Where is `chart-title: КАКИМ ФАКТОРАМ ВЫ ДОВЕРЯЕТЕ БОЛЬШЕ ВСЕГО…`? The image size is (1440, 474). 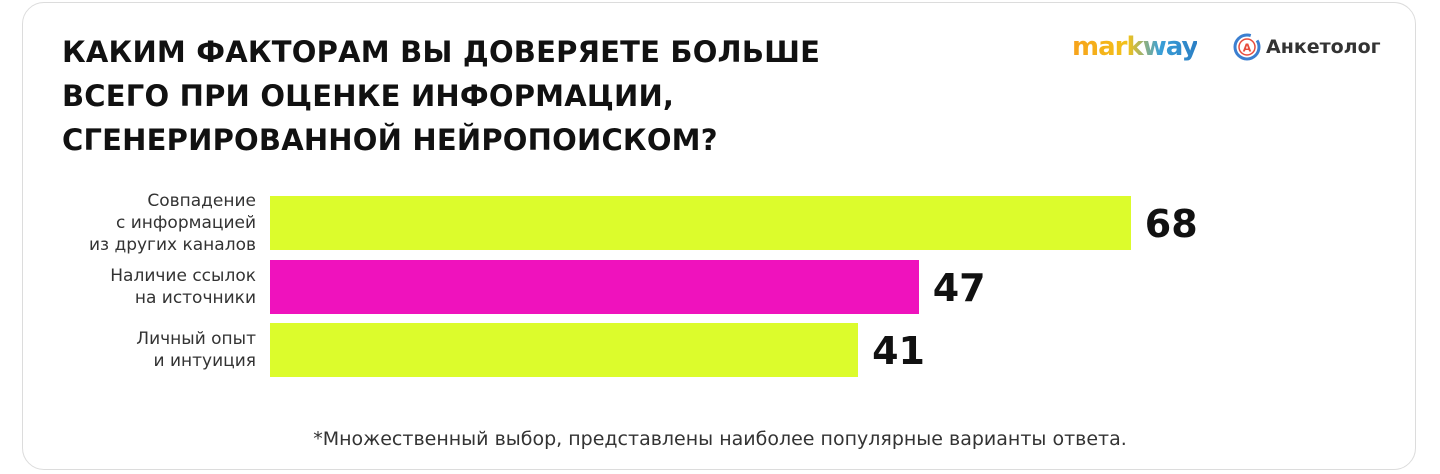
chart-title: КАКИМ ФАКТОРАМ ВЫ ДОВЕРЯЕТЕ БОЛЬШЕ ВСЕГО… is located at coordinates (441, 96).